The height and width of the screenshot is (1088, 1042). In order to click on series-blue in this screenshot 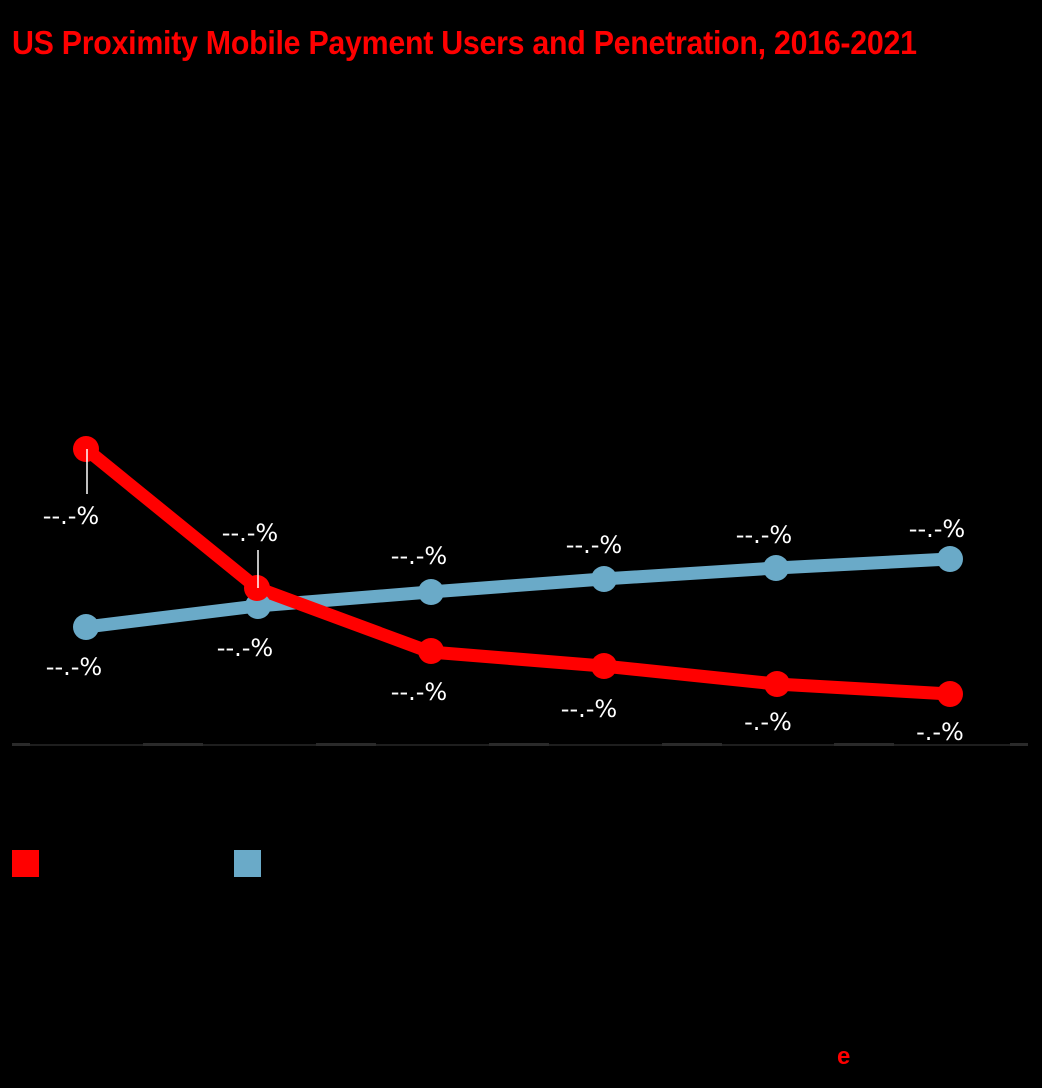, I will do `click(518, 593)`.